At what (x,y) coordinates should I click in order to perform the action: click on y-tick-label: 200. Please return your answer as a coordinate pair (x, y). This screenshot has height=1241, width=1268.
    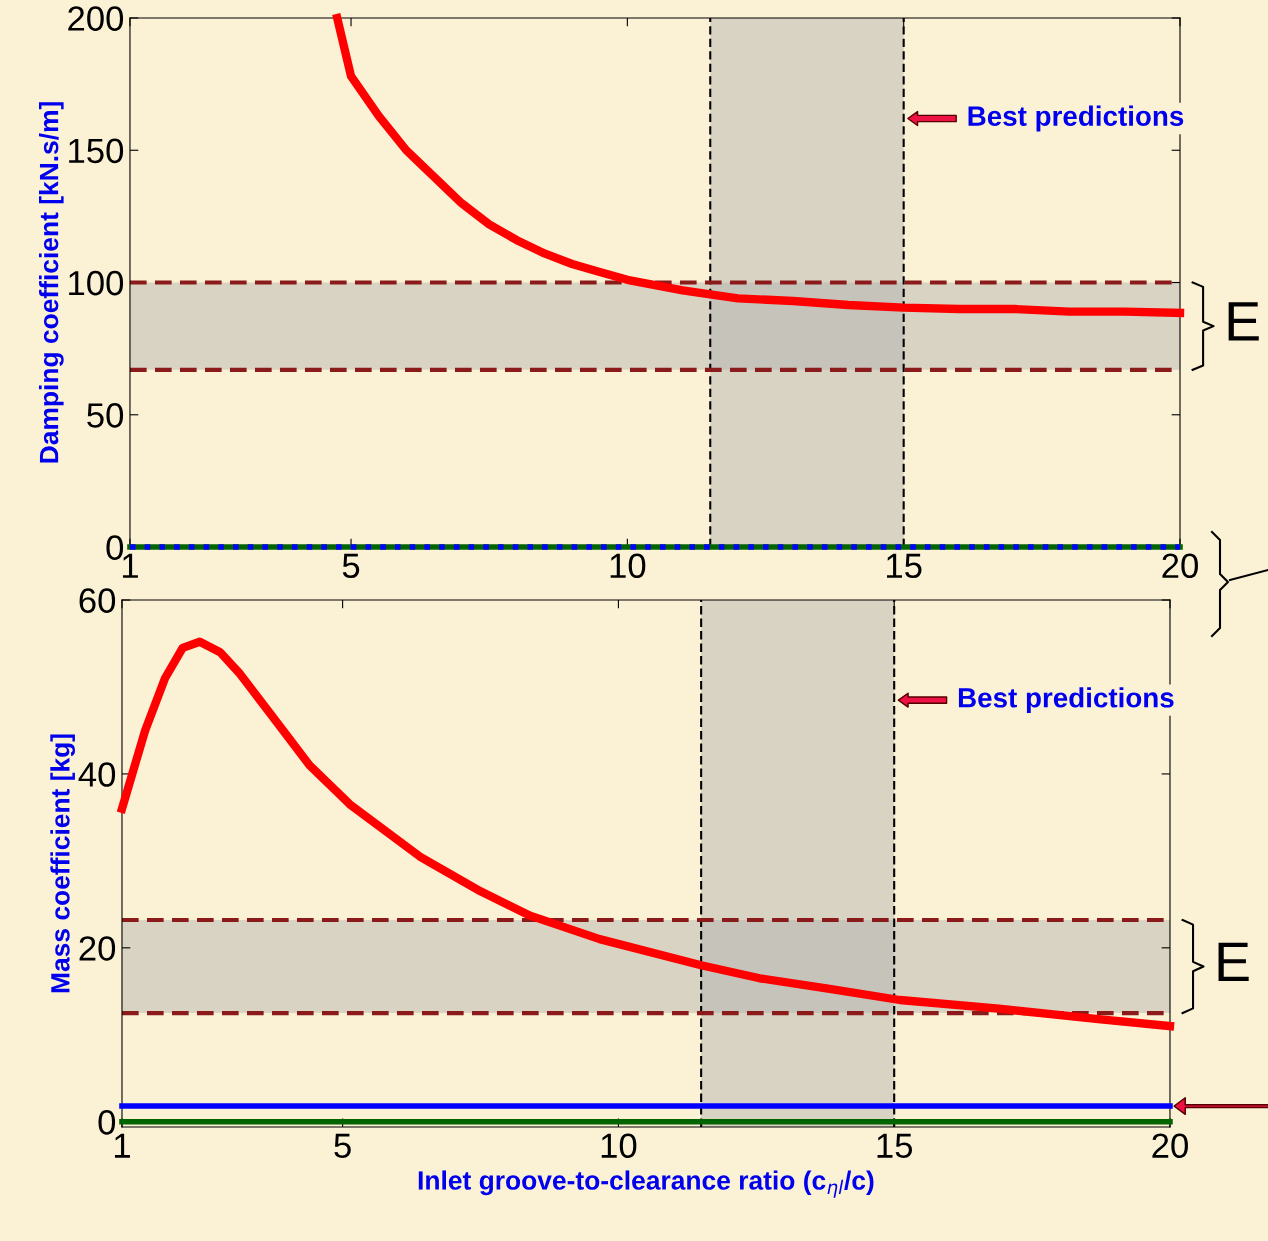
    Looking at the image, I should click on (96, 18).